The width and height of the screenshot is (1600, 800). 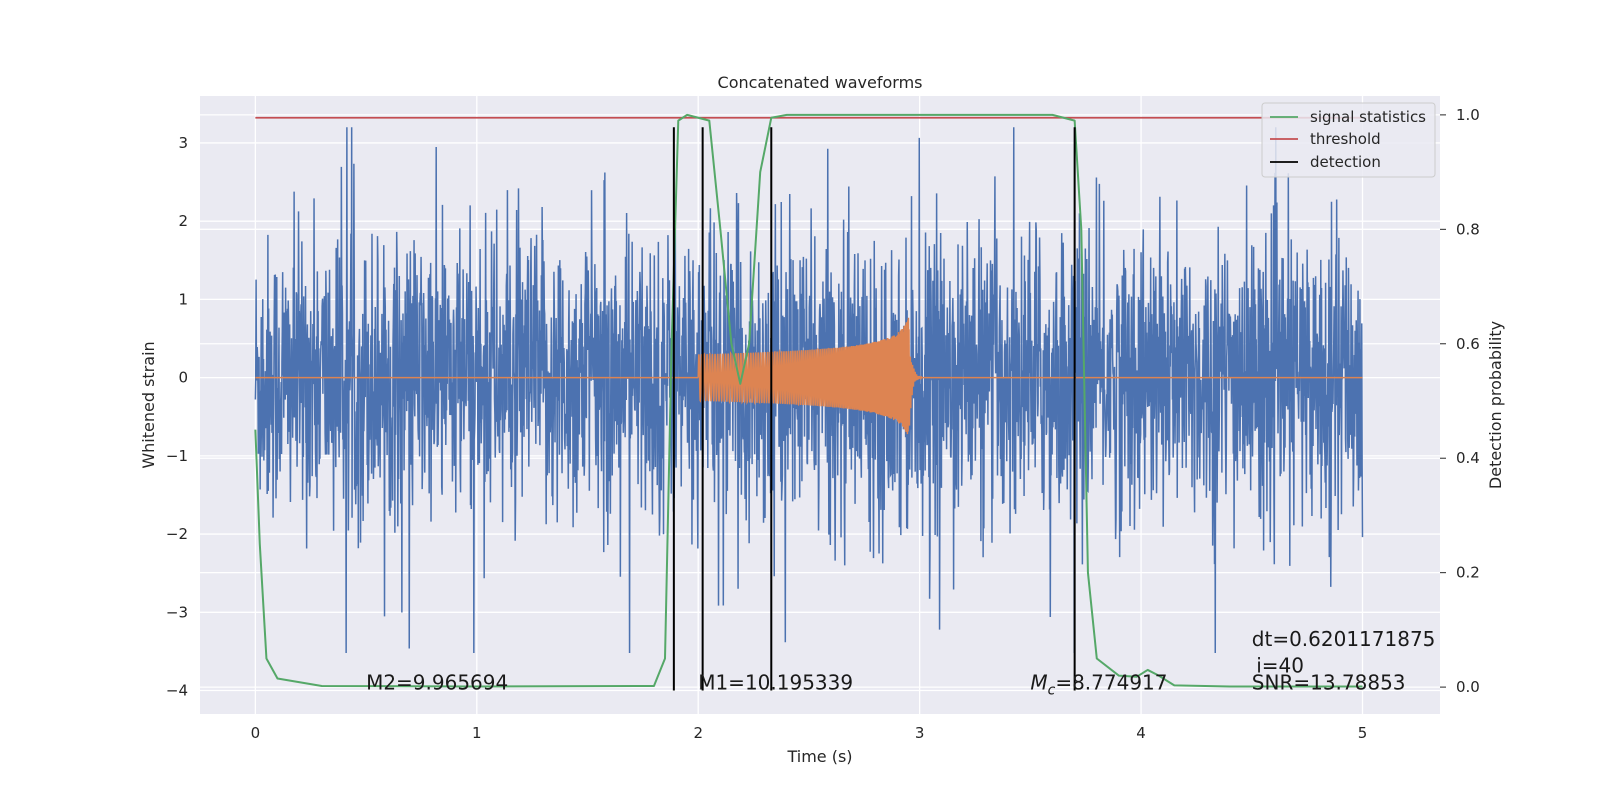 I want to click on annotation-text: Mc=8.774917, so click(x=1098, y=685).